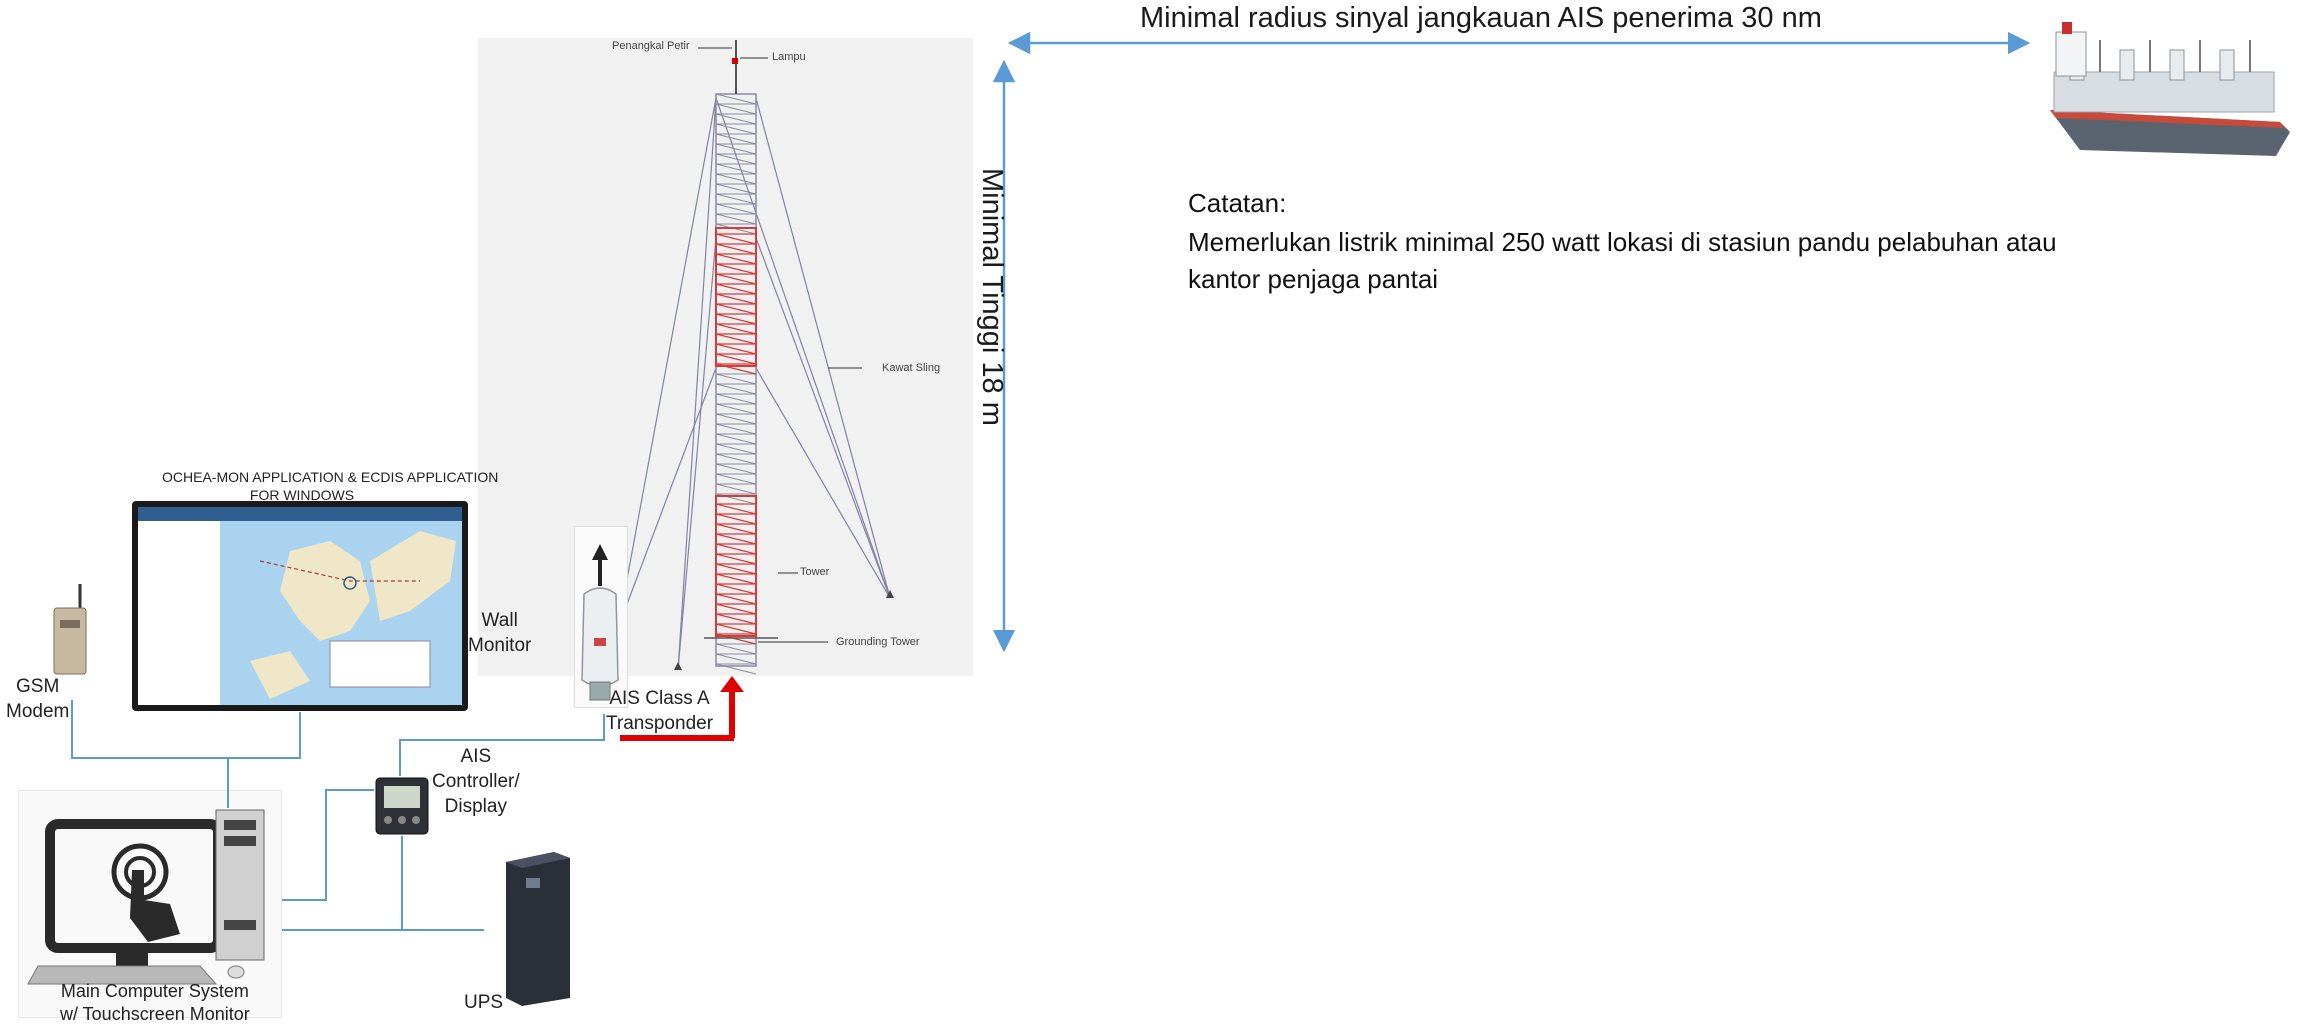 Image resolution: width=2304 pixels, height=1030 pixels. I want to click on ais-controller-label-2: Controller/, so click(476, 781).